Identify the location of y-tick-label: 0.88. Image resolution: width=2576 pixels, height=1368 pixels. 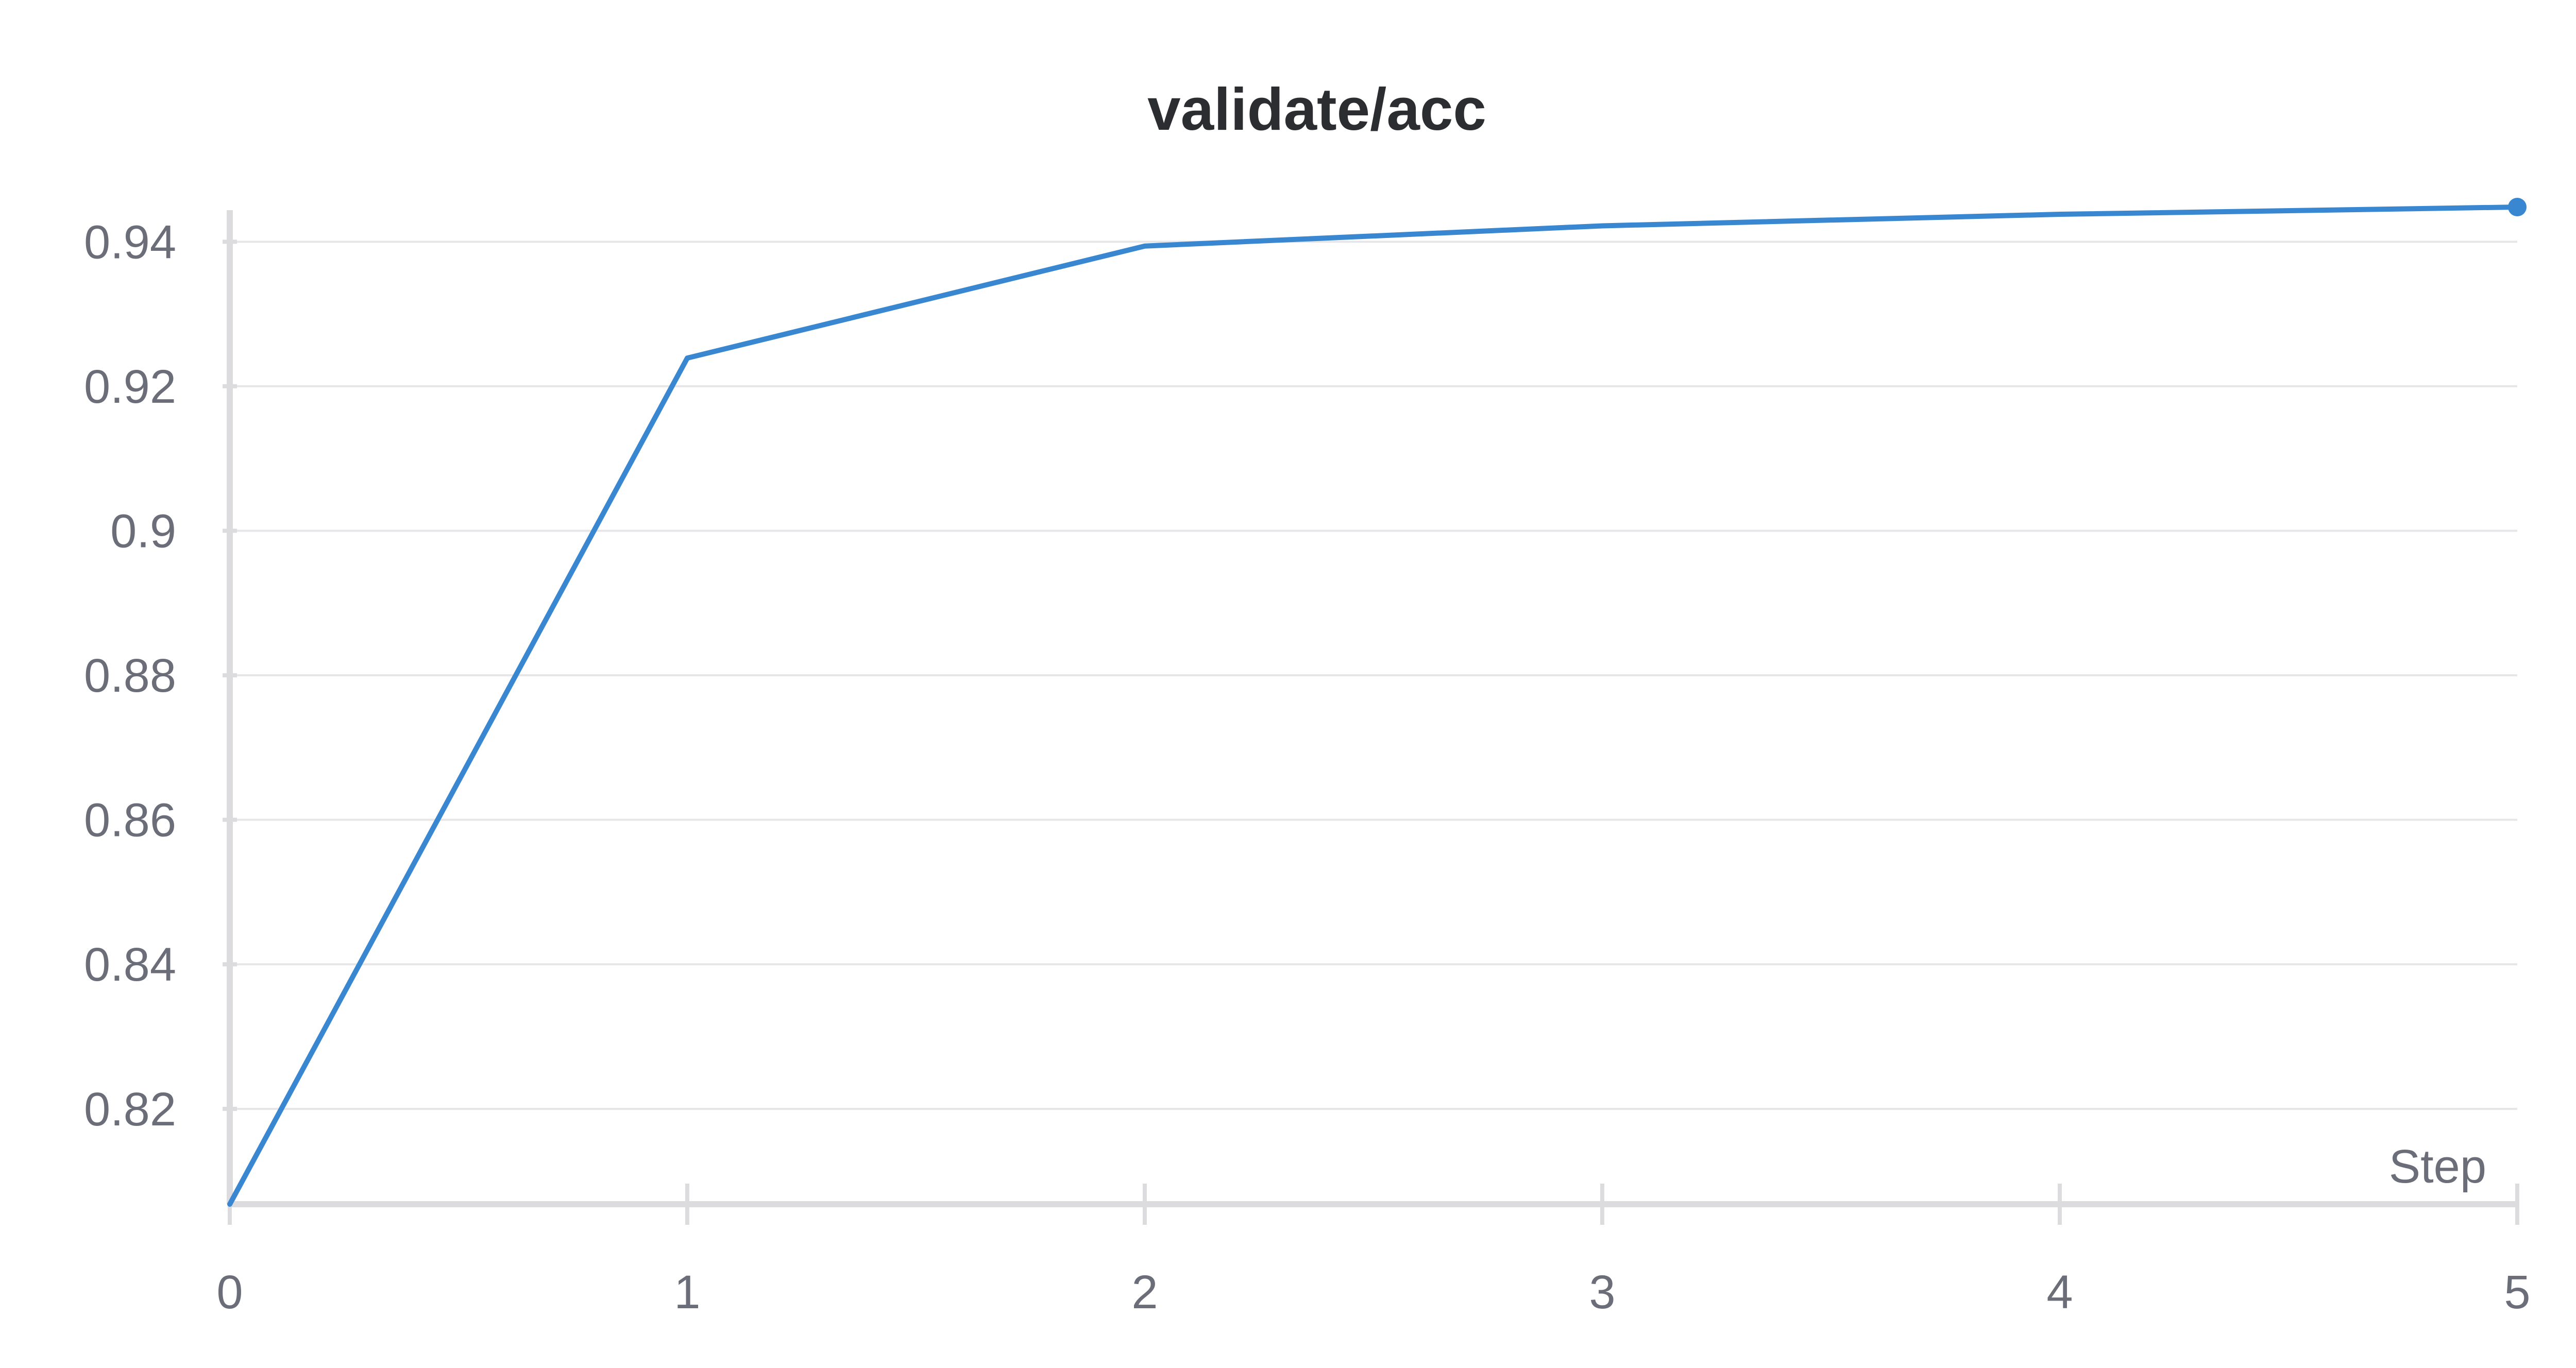
(130, 675).